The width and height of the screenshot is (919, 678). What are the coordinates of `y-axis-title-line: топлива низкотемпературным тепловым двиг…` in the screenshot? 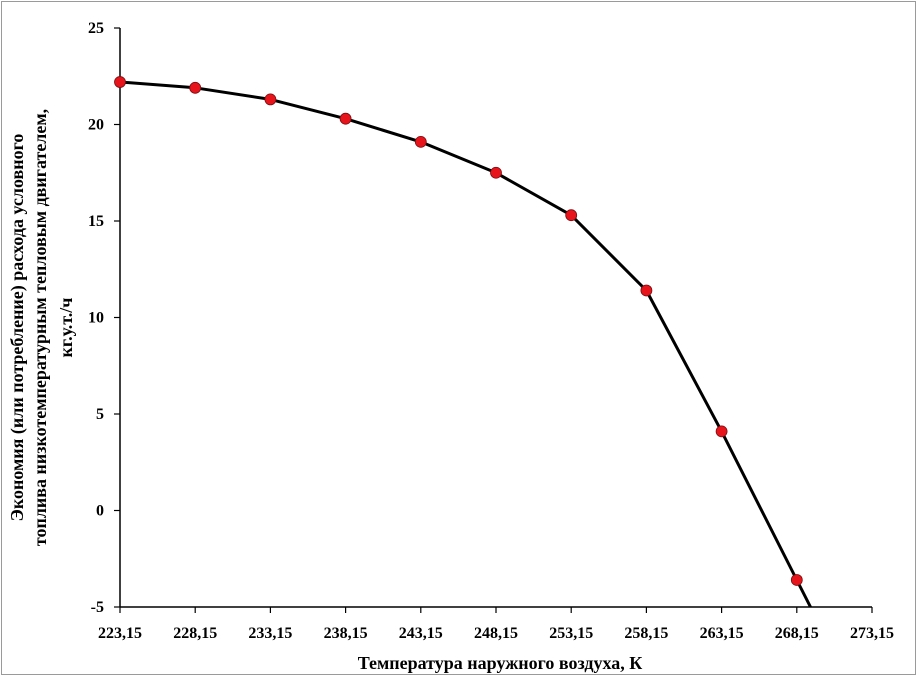 It's located at (40, 327).